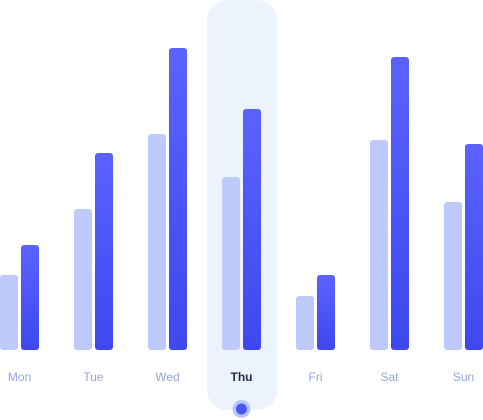 The height and width of the screenshot is (420, 483). Describe the element at coordinates (241, 409) in the screenshot. I see `selection-dot` at that location.